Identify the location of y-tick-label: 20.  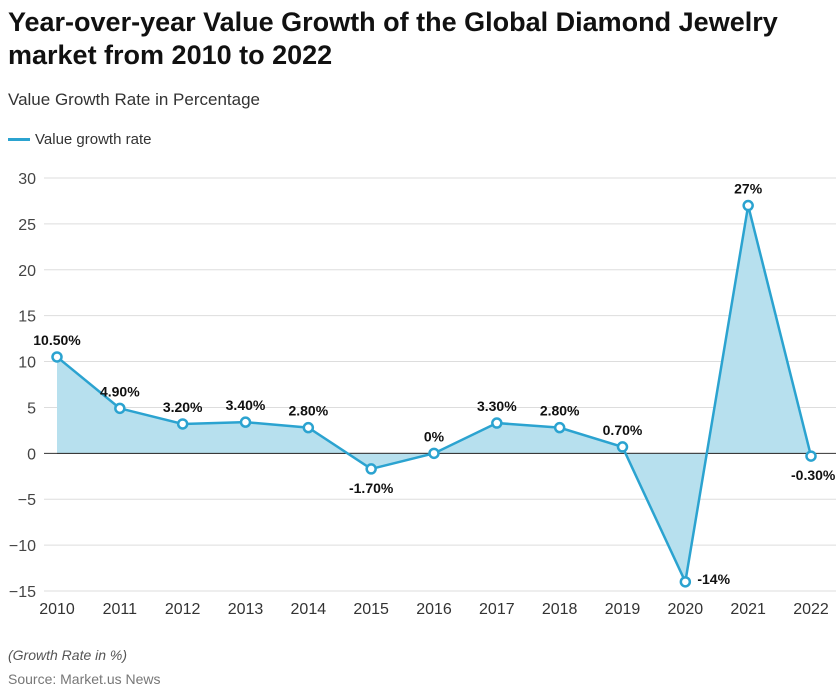
(27, 271).